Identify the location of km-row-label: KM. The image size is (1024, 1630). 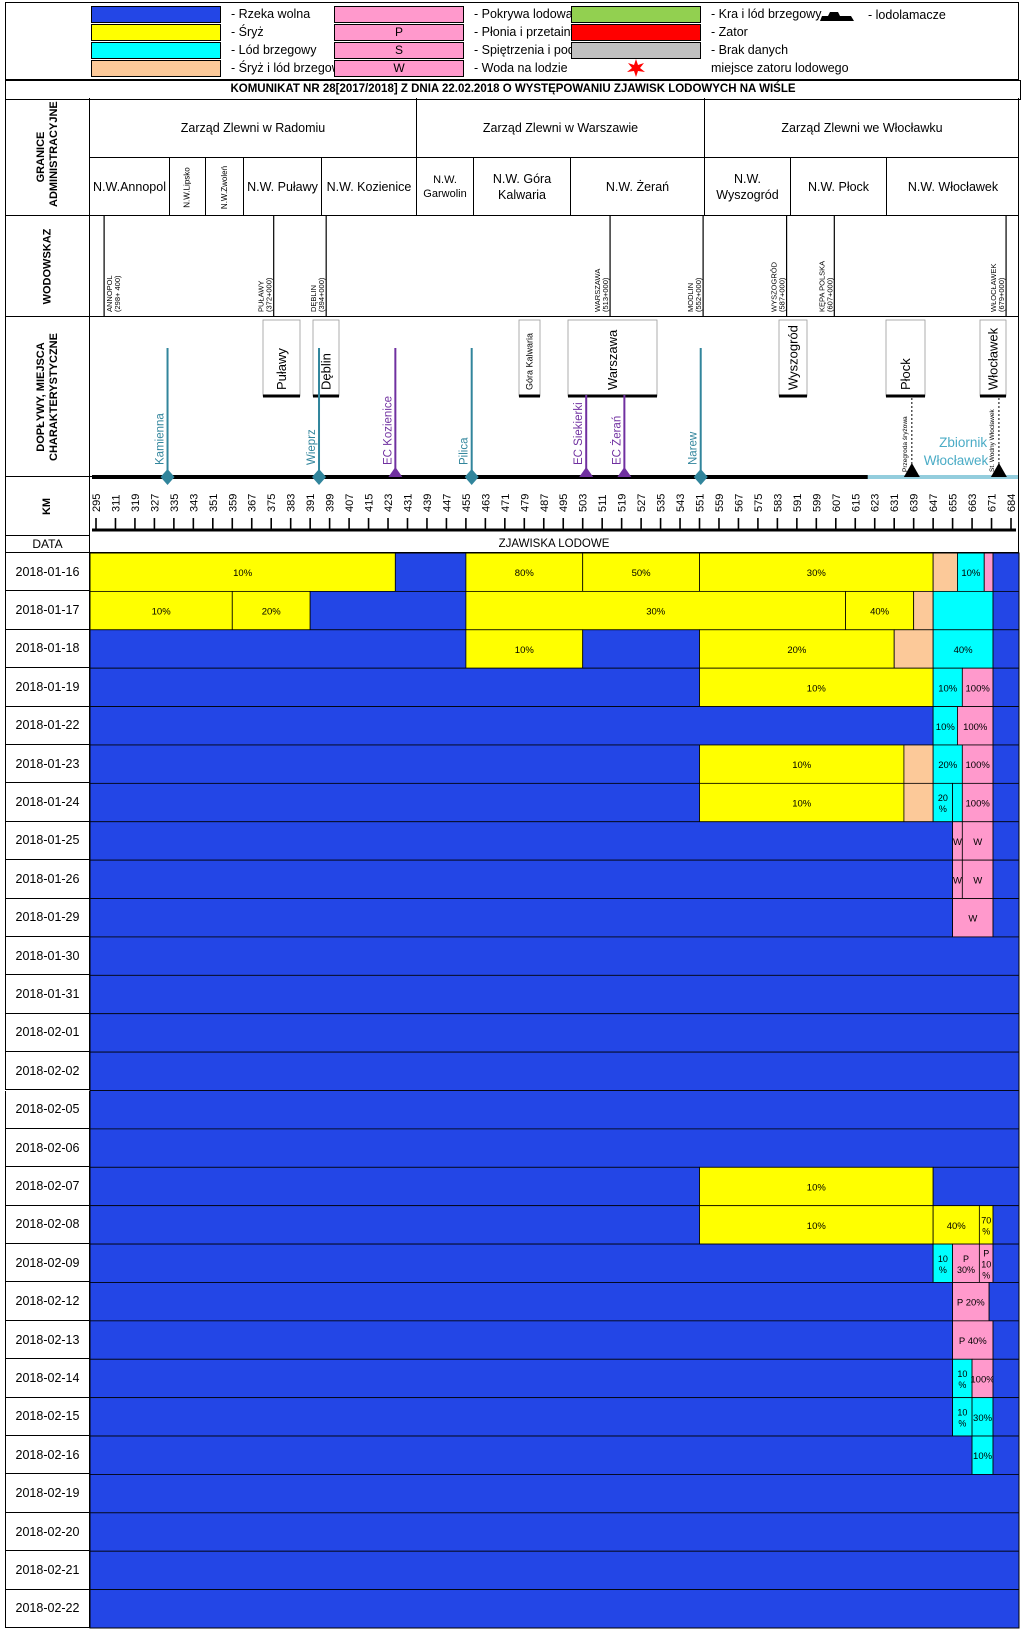
(47, 506).